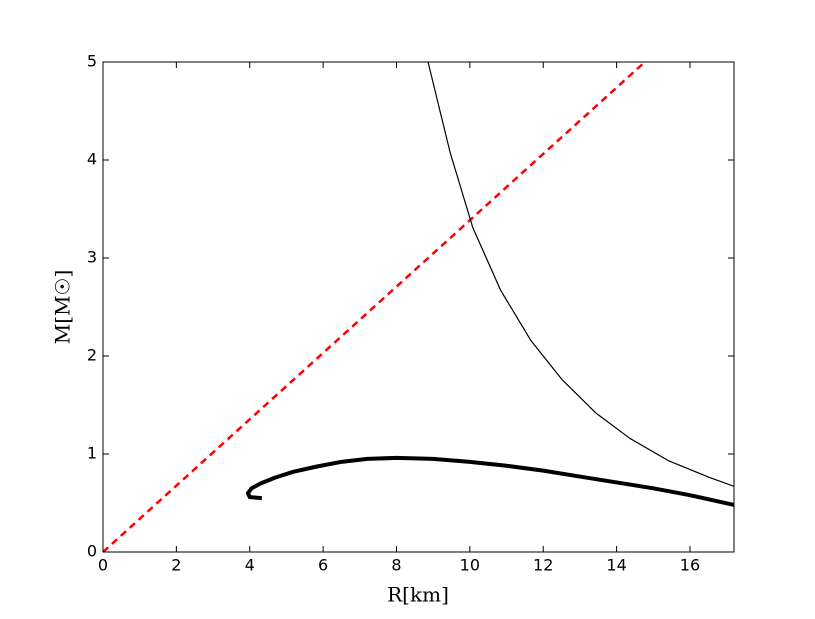 The image size is (815, 619). I want to click on y-tick-label: 1, so click(92, 453).